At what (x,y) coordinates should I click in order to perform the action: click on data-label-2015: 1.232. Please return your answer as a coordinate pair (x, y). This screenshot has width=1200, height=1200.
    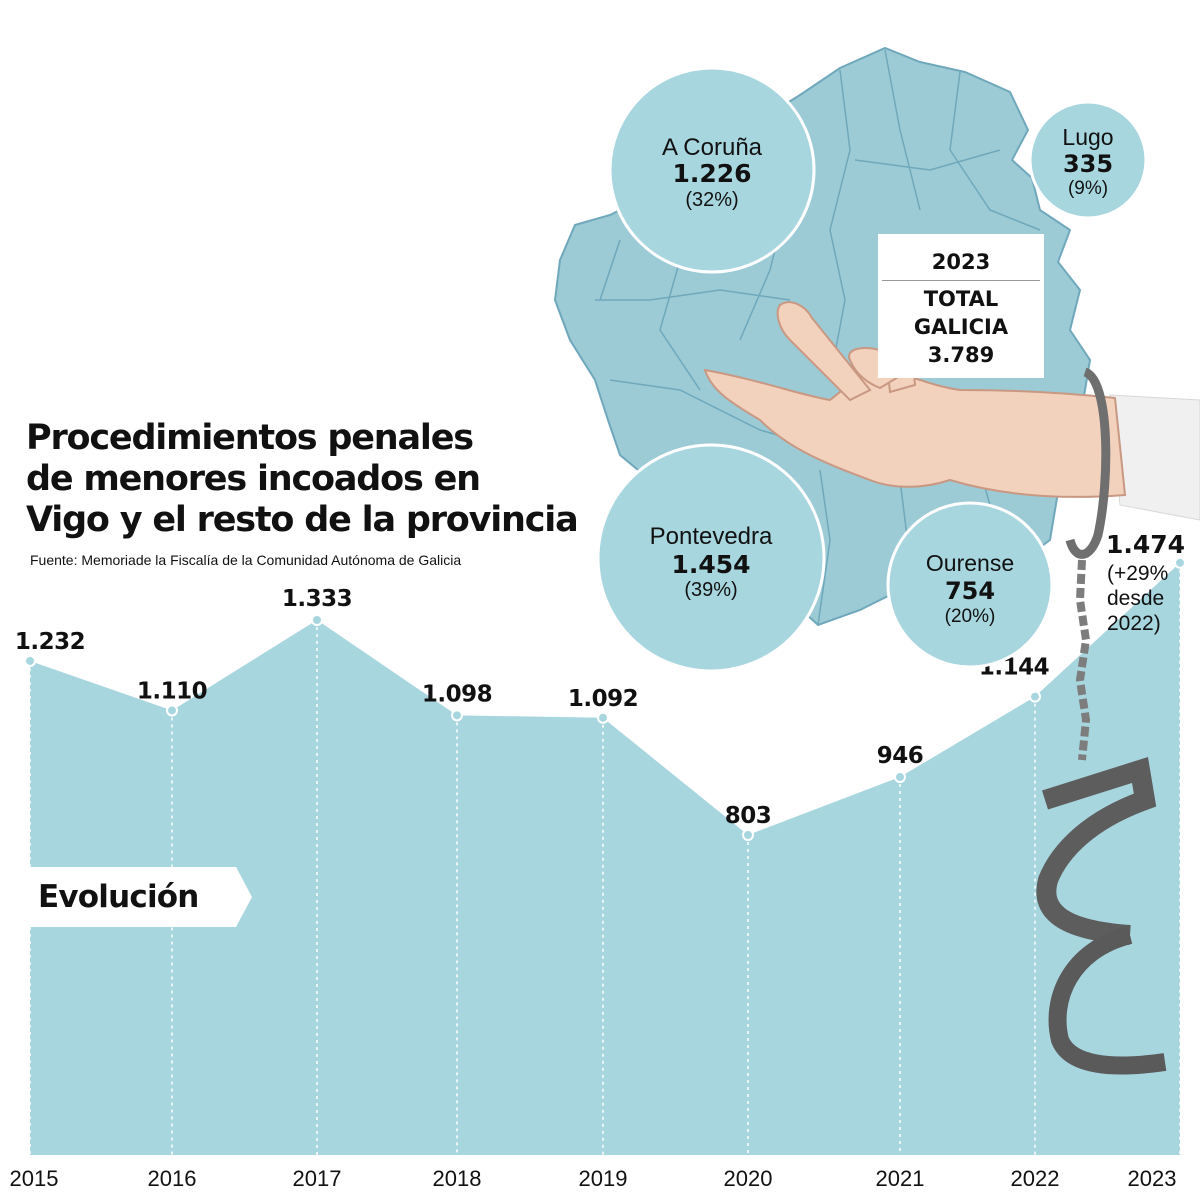
    Looking at the image, I should click on (50, 642).